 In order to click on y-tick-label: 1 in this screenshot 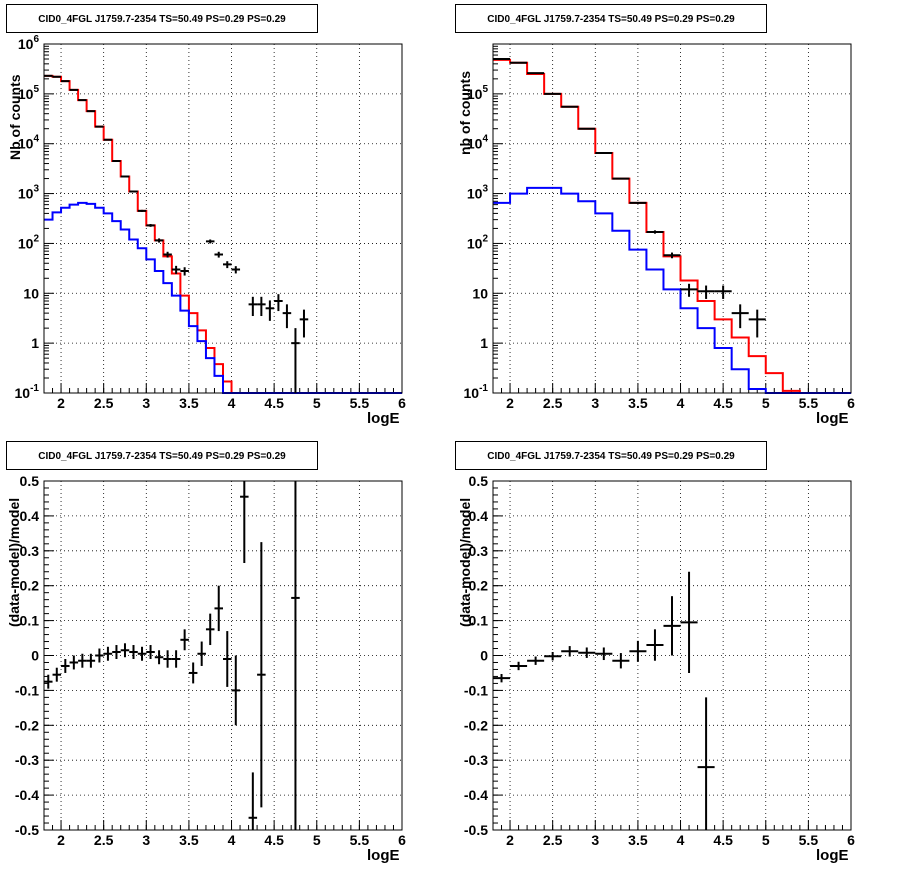, I will do `click(35, 343)`.